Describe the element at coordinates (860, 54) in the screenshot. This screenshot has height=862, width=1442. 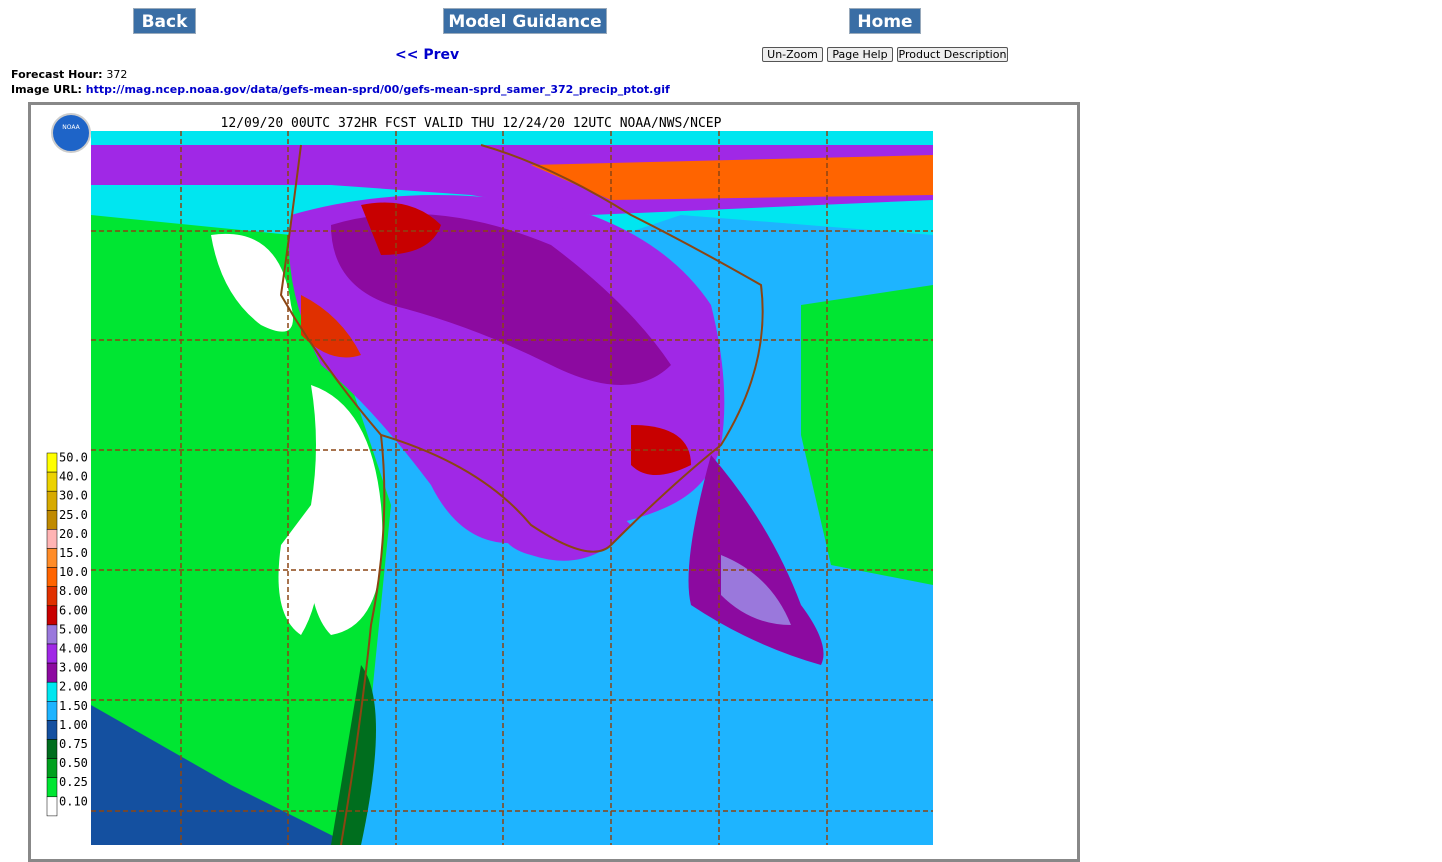
I see `page-help-button: Page Help` at that location.